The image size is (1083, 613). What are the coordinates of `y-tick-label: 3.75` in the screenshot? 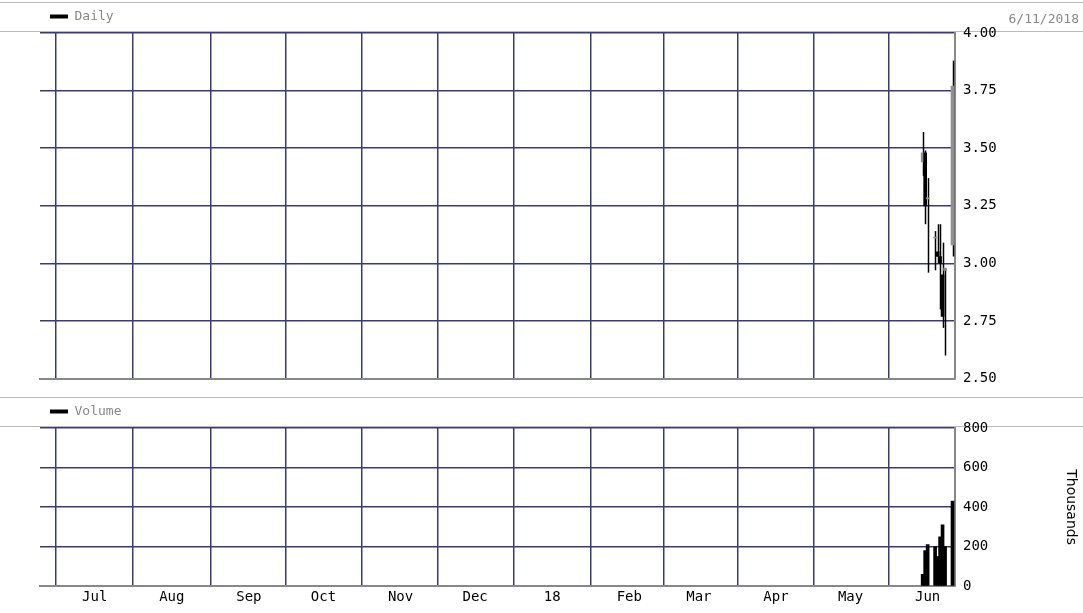 It's located at (980, 89).